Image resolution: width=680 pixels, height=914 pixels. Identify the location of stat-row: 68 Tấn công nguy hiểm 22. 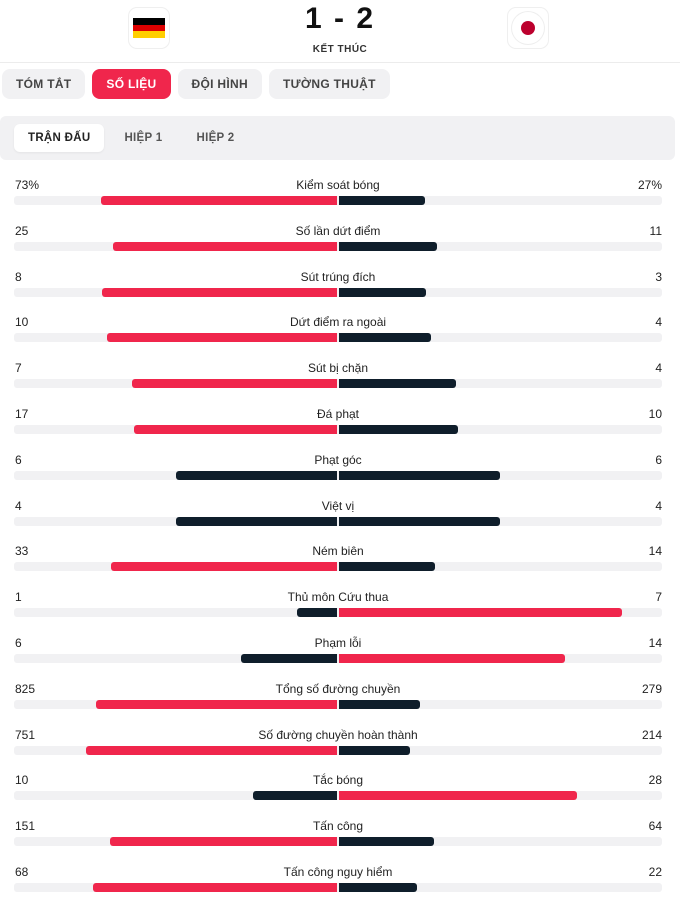
(340, 882).